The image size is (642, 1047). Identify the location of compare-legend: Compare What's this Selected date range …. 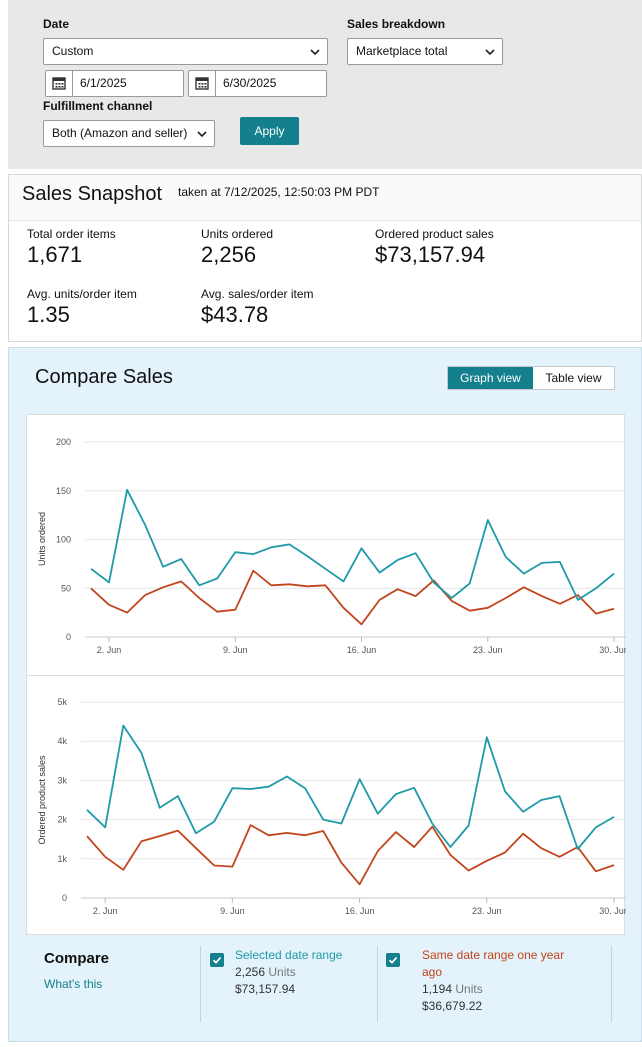
(325, 978).